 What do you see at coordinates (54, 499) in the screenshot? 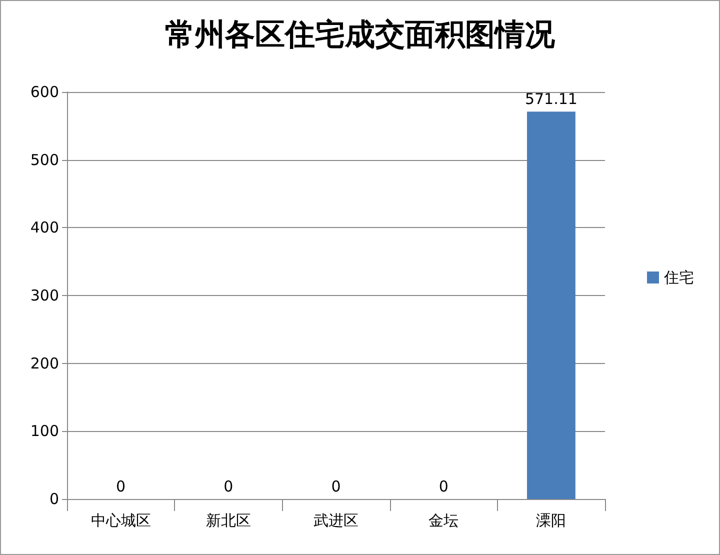
I see `y-tick-label: 0` at bounding box center [54, 499].